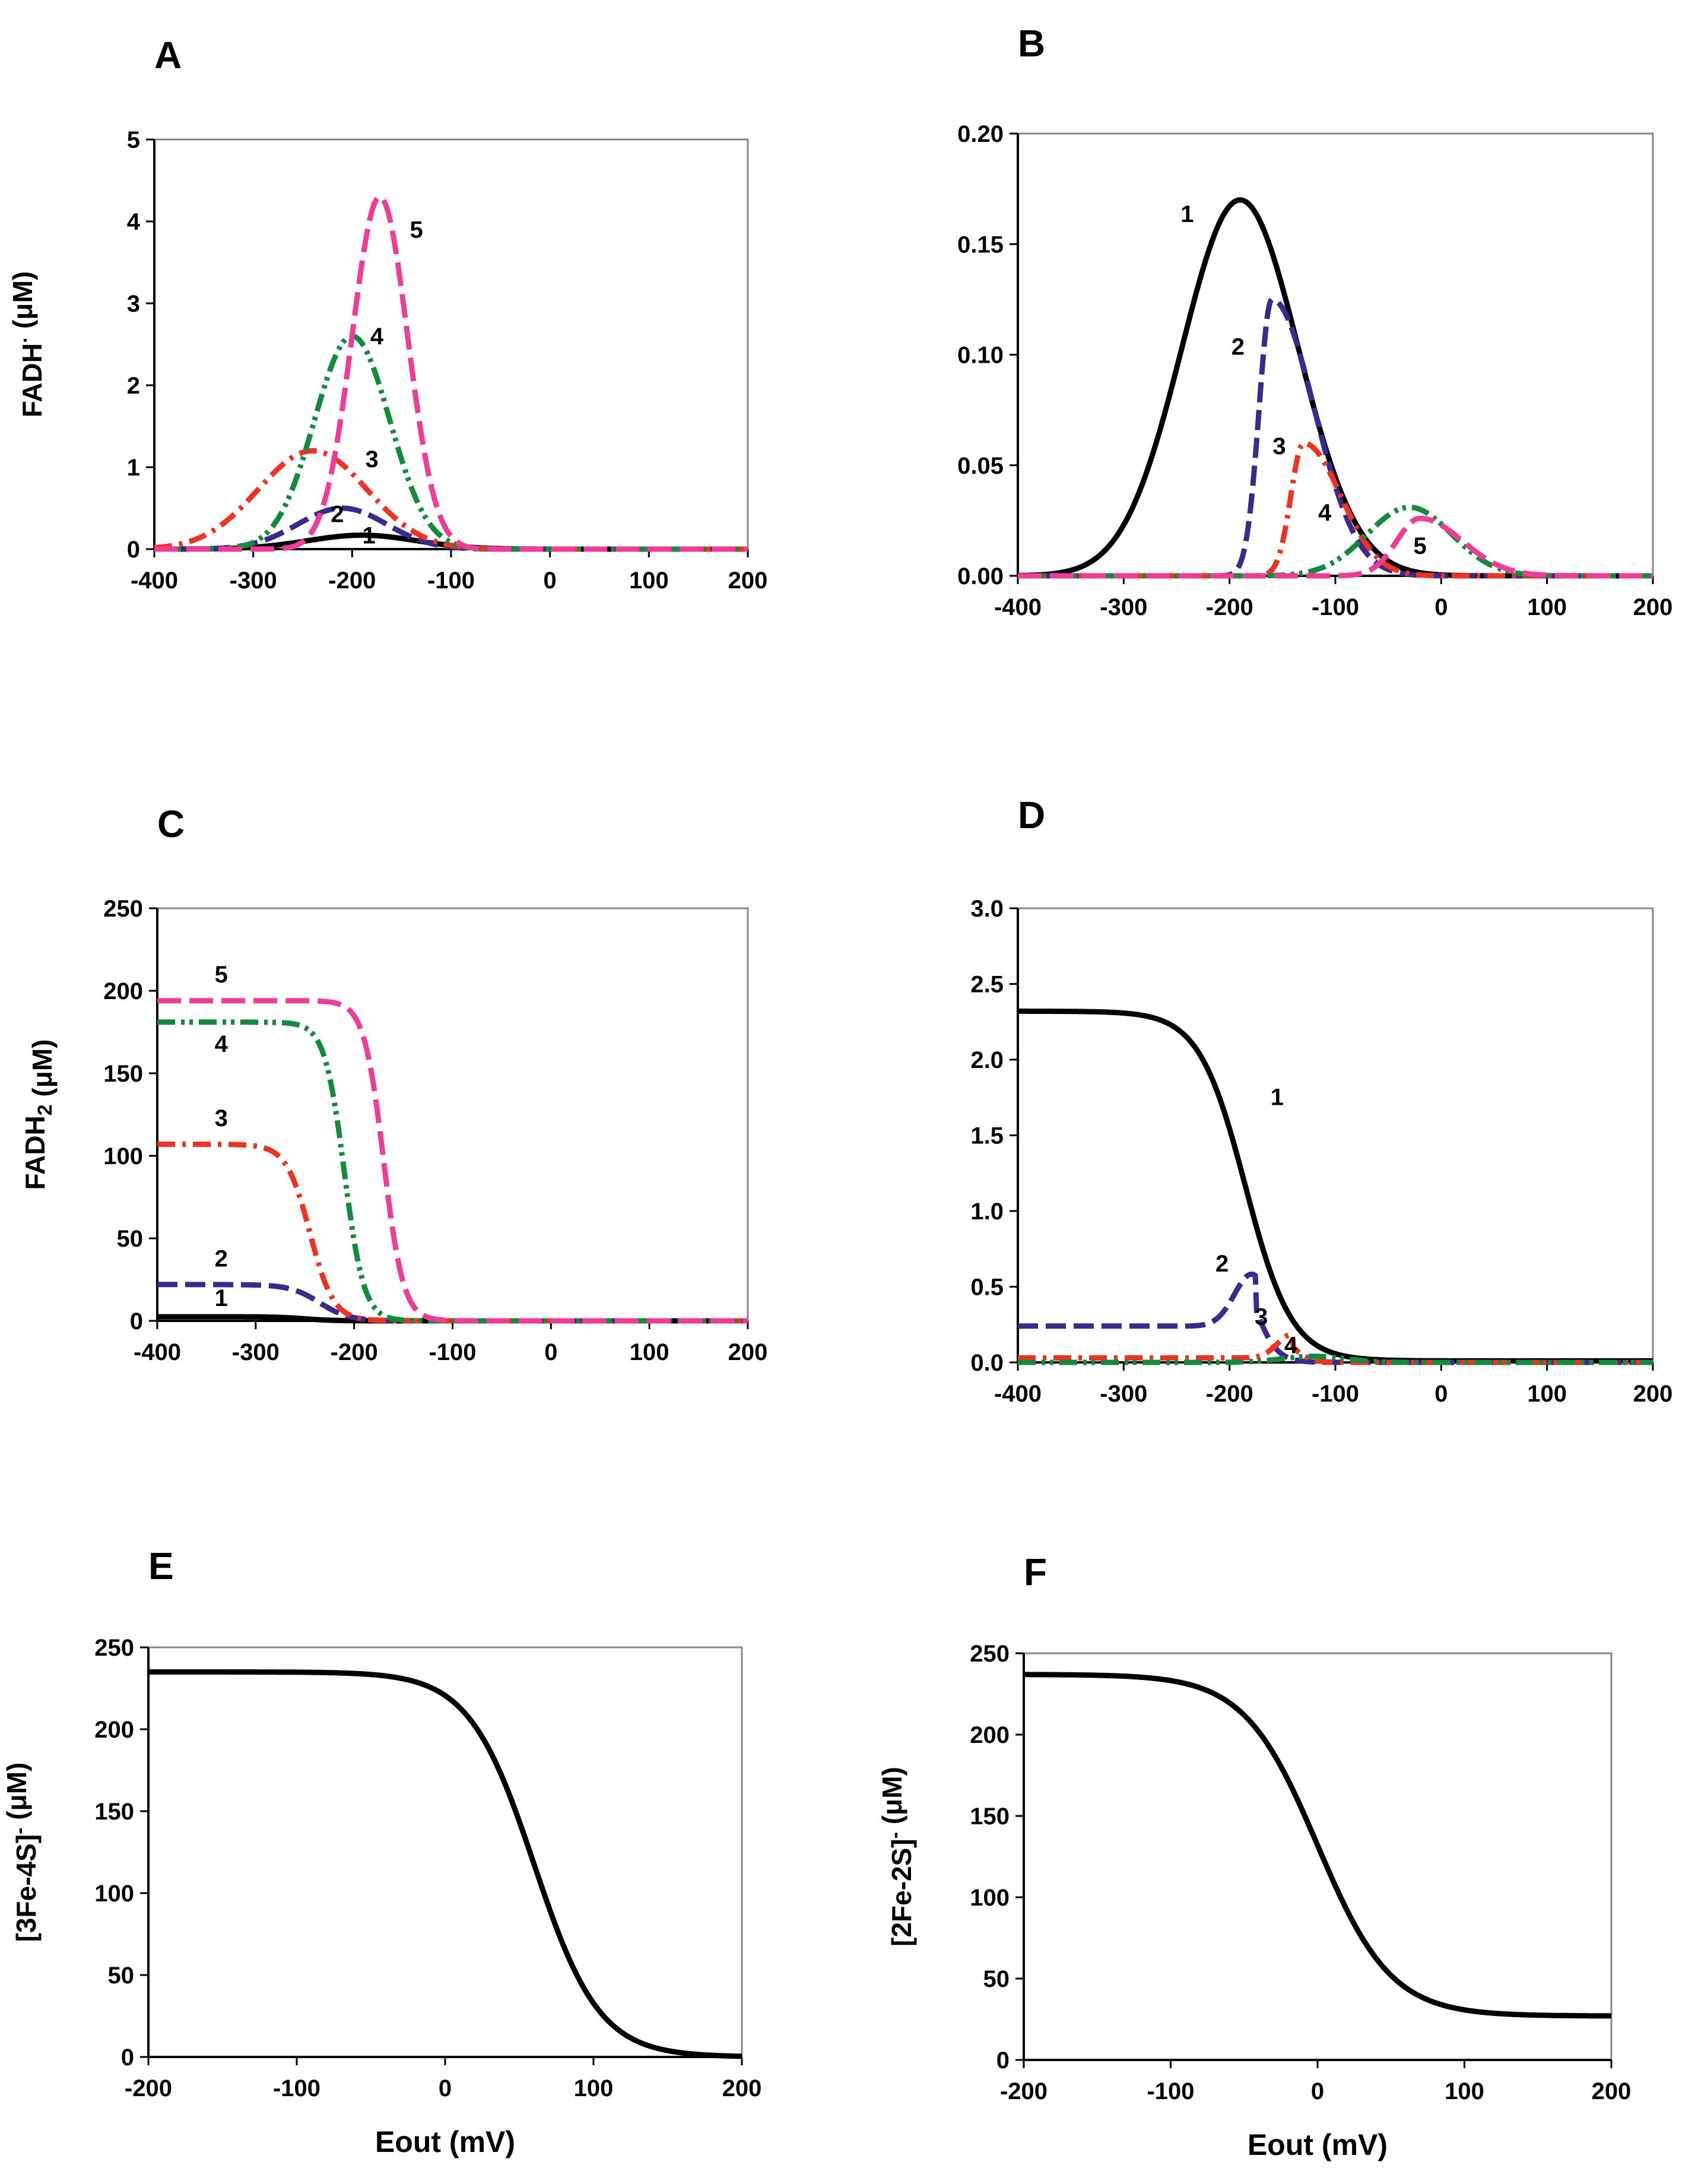  I want to click on panel-letter: F, so click(1035, 1572).